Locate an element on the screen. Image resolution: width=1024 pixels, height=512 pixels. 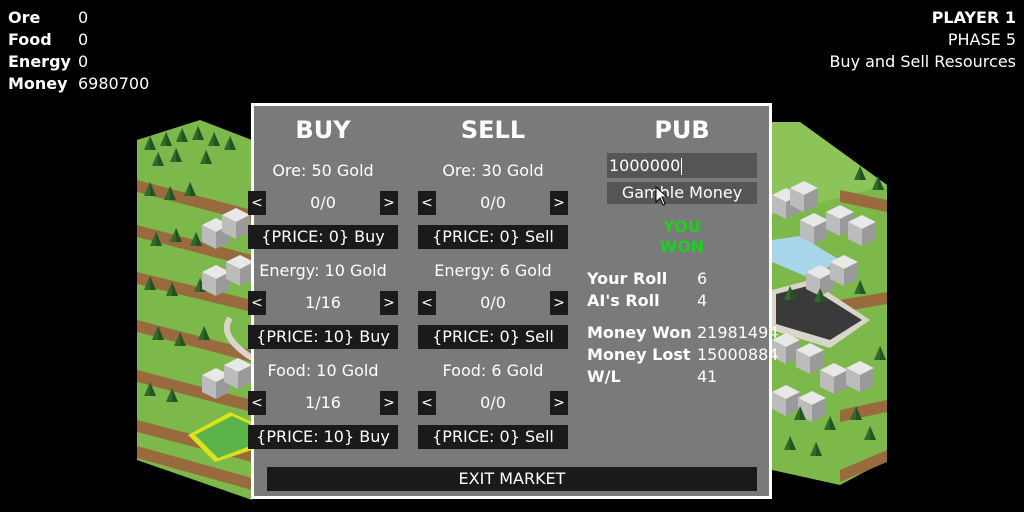
hud-money: Money 6980700 is located at coordinates (78, 84).